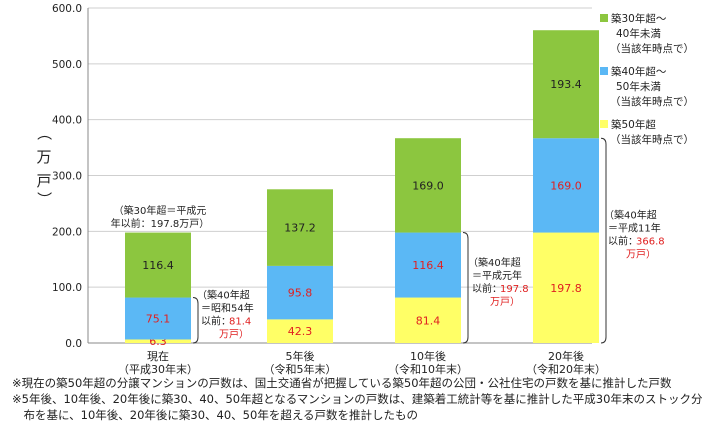  I want to click on bar-value-label: 75.1, so click(158, 319).